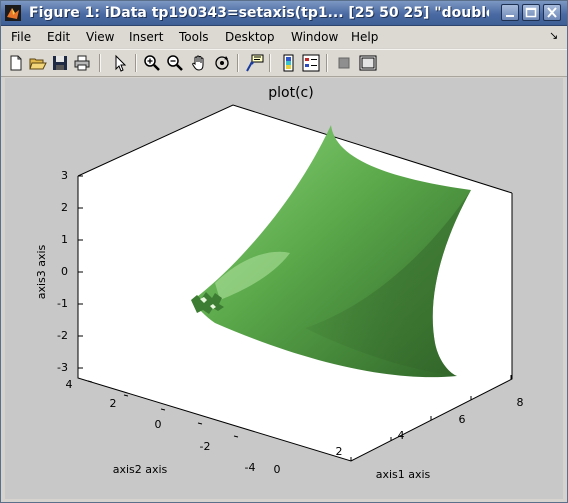  I want to click on minimize-icon, so click(510, 16).